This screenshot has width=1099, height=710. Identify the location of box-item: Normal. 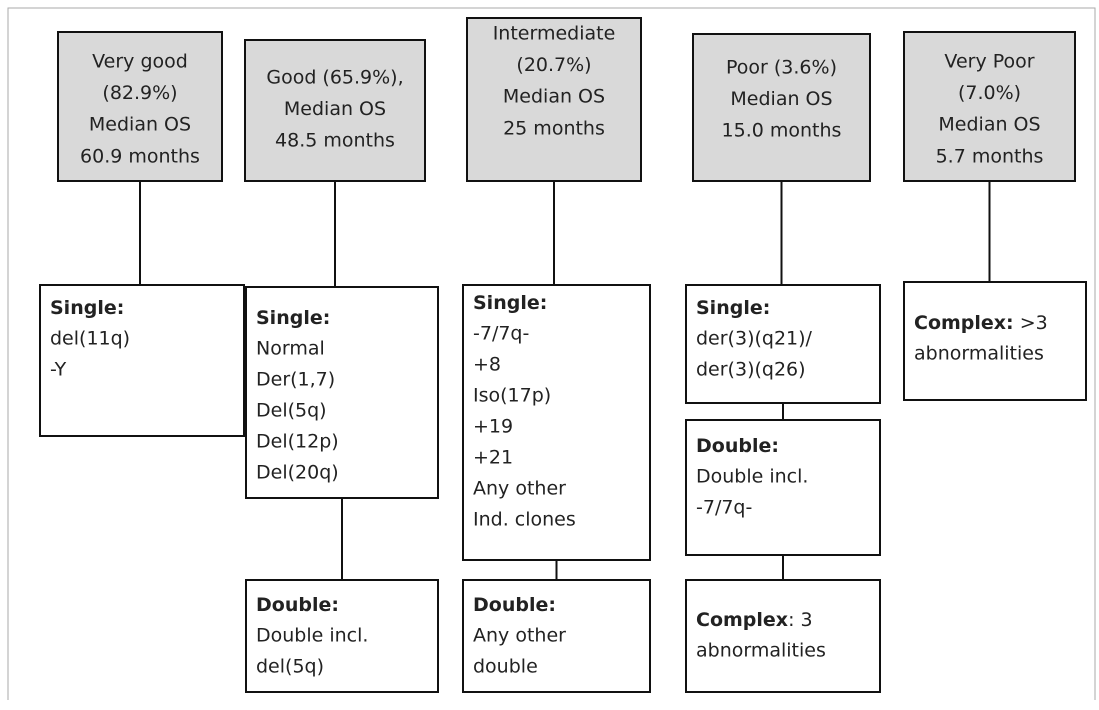
(290, 349).